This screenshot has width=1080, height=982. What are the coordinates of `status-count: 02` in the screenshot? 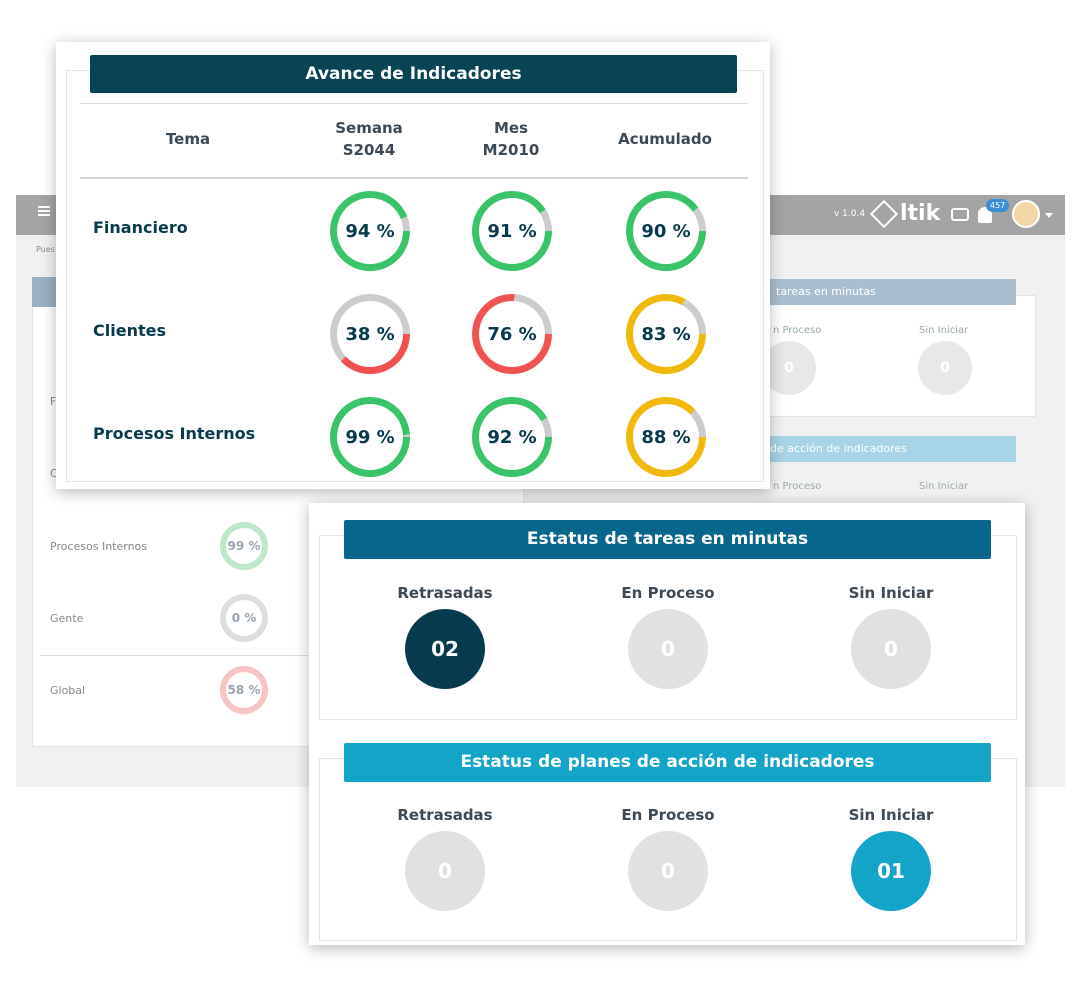 It's located at (445, 649).